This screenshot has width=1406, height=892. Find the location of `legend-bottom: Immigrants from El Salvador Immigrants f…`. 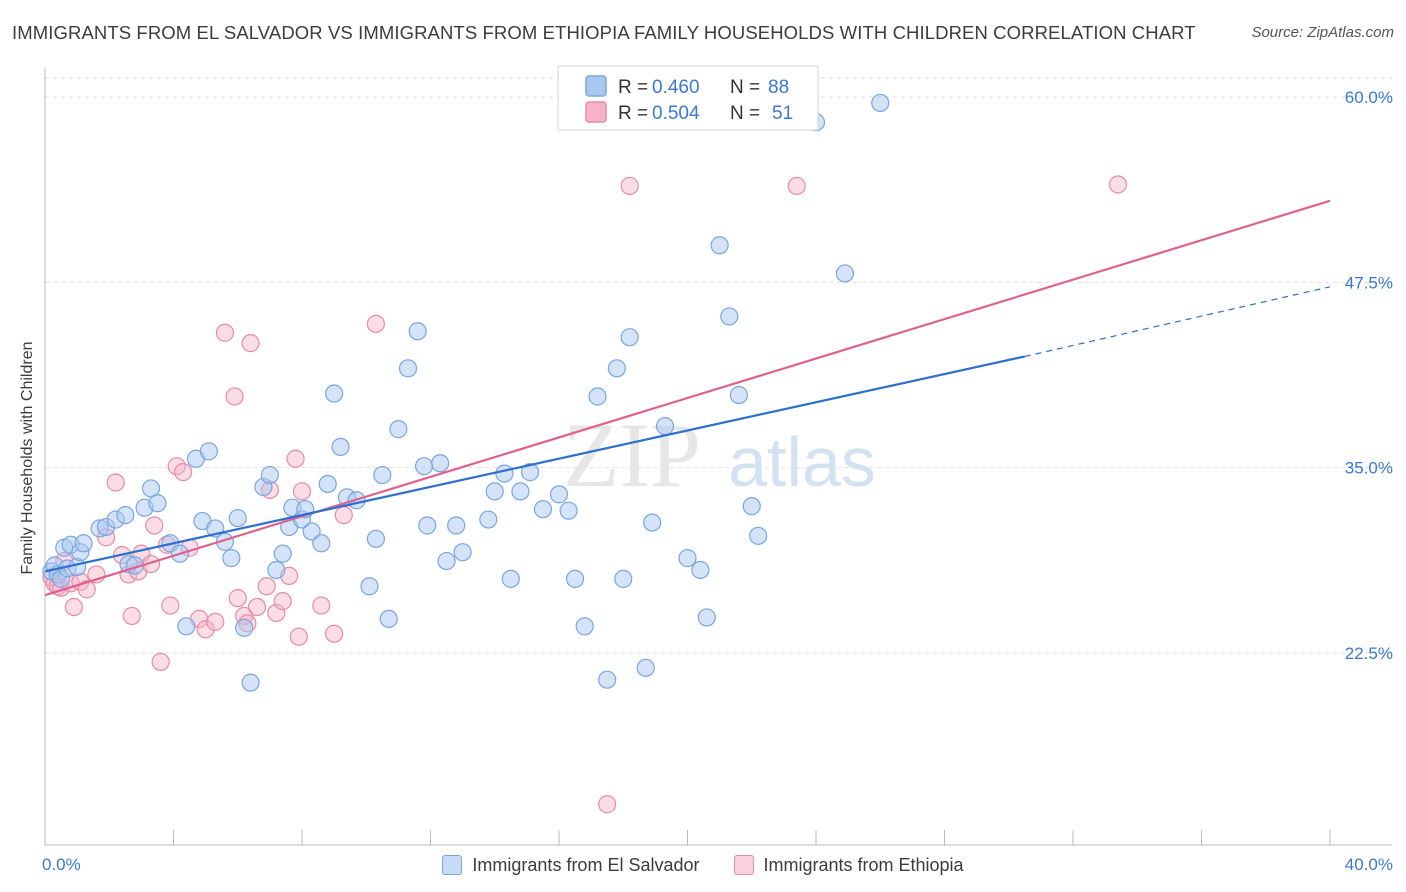

legend-bottom: Immigrants from El Salvador Immigrants f… is located at coordinates (703, 865).